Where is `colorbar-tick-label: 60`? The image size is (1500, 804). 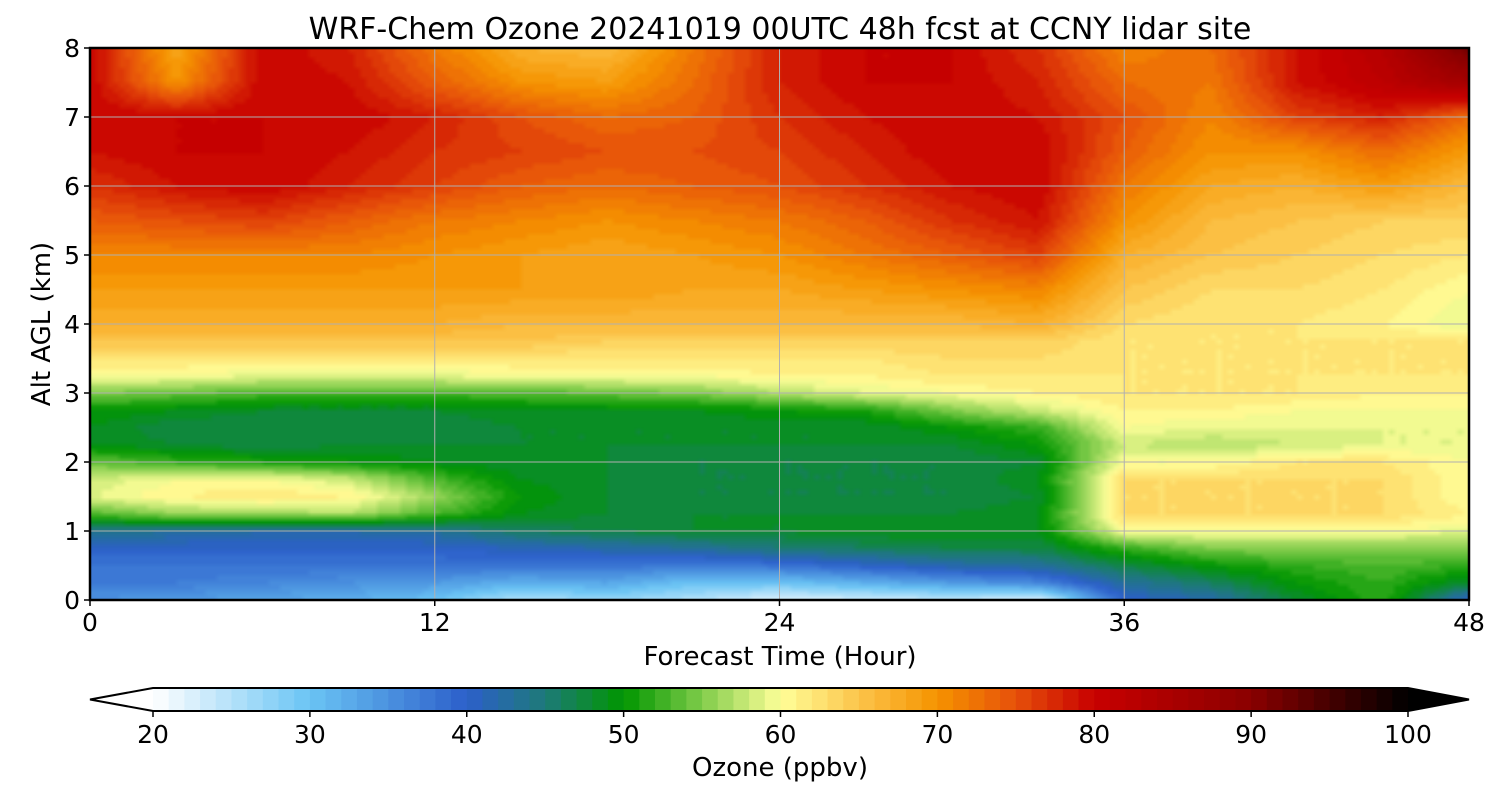
colorbar-tick-label: 60 is located at coordinates (781, 734).